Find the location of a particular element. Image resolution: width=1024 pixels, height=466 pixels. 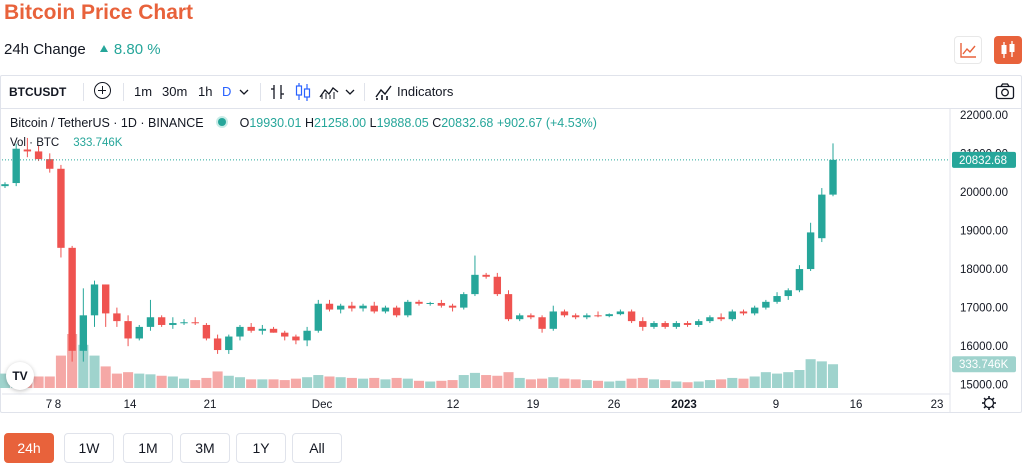

y-tick-label: 19000.00 is located at coordinates (984, 231).